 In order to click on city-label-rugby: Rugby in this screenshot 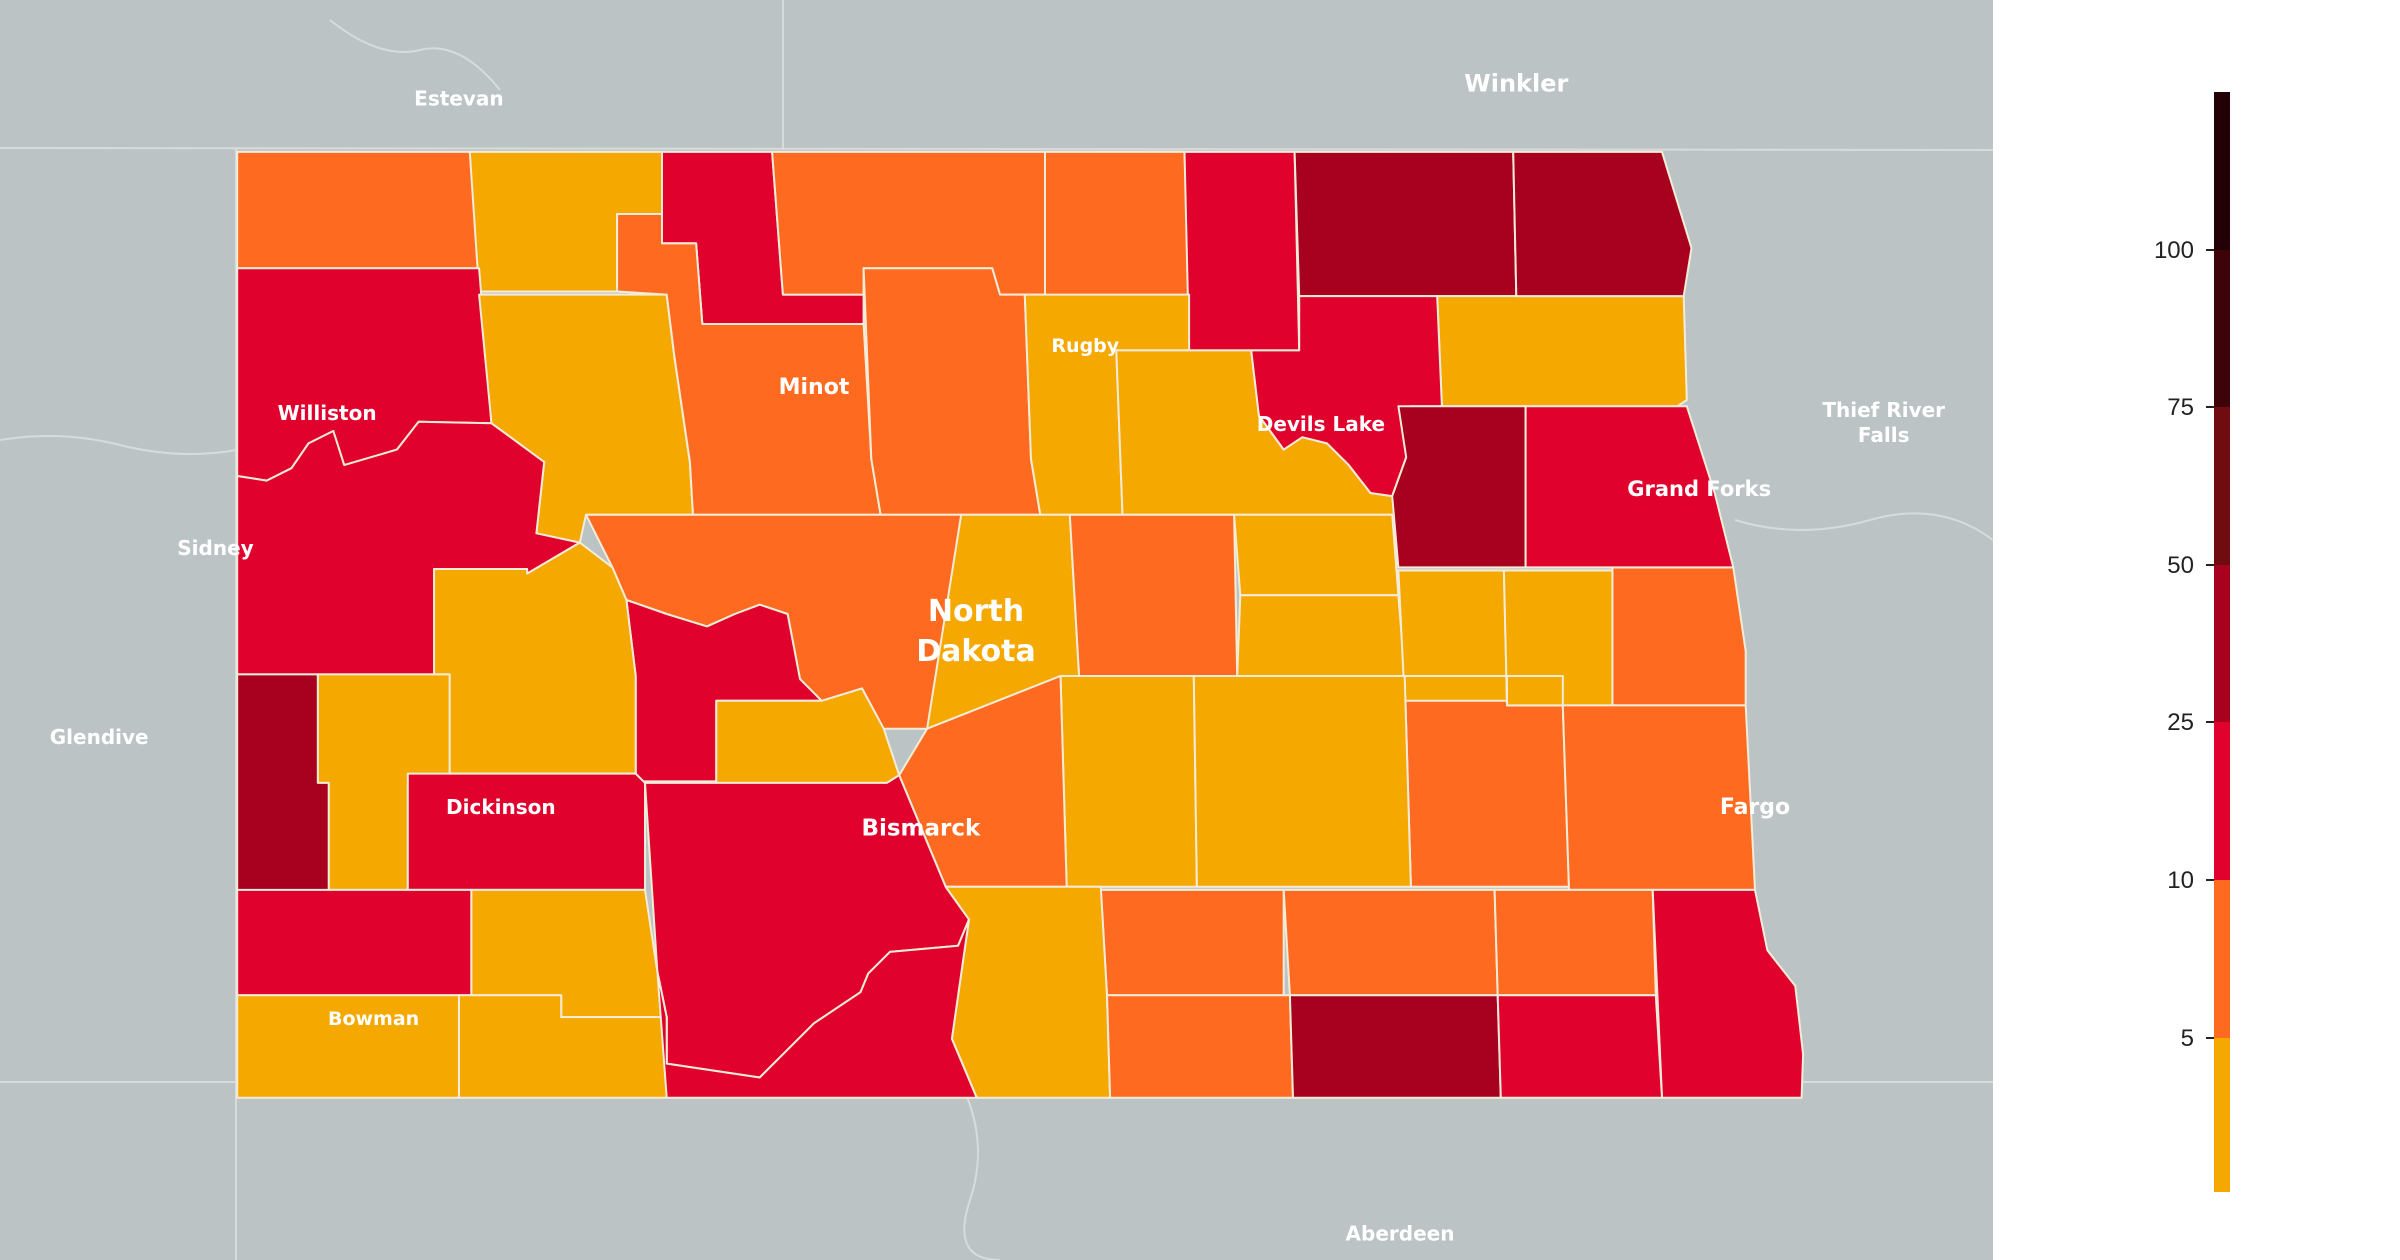, I will do `click(1085, 346)`.